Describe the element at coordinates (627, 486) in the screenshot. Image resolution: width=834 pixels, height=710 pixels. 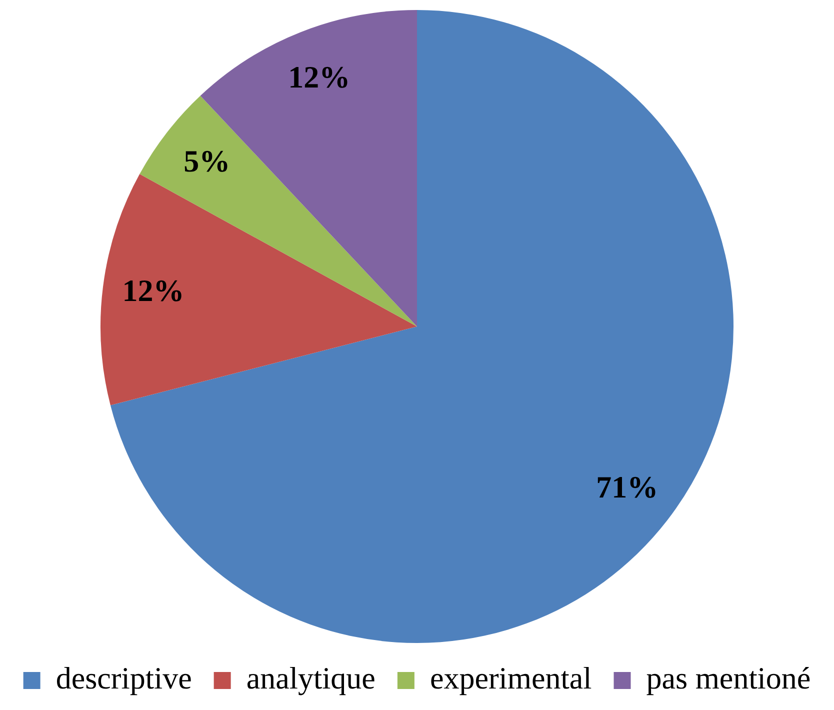
I see `data-label: 71%` at that location.